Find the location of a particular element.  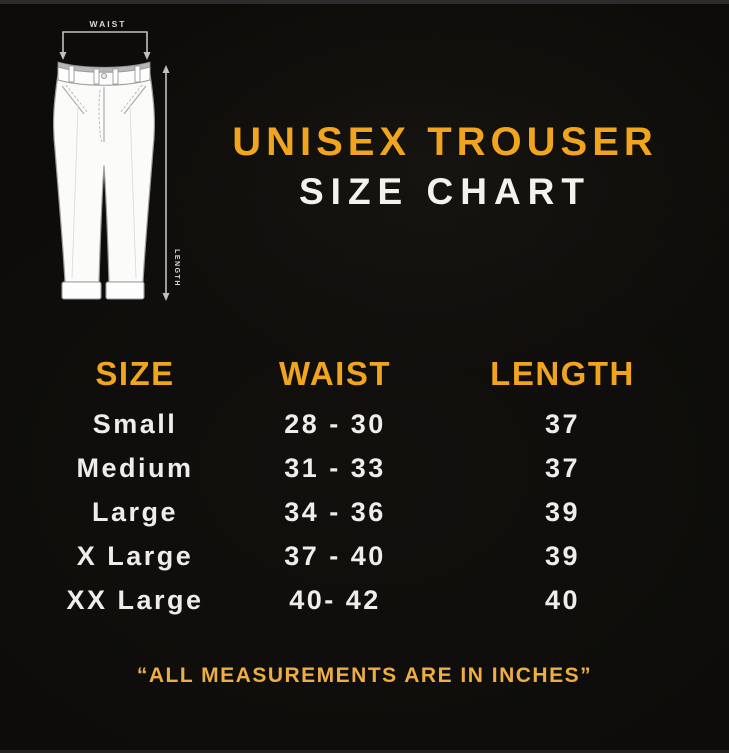

page-title: UNISEX TROUSER is located at coordinates (445, 142).